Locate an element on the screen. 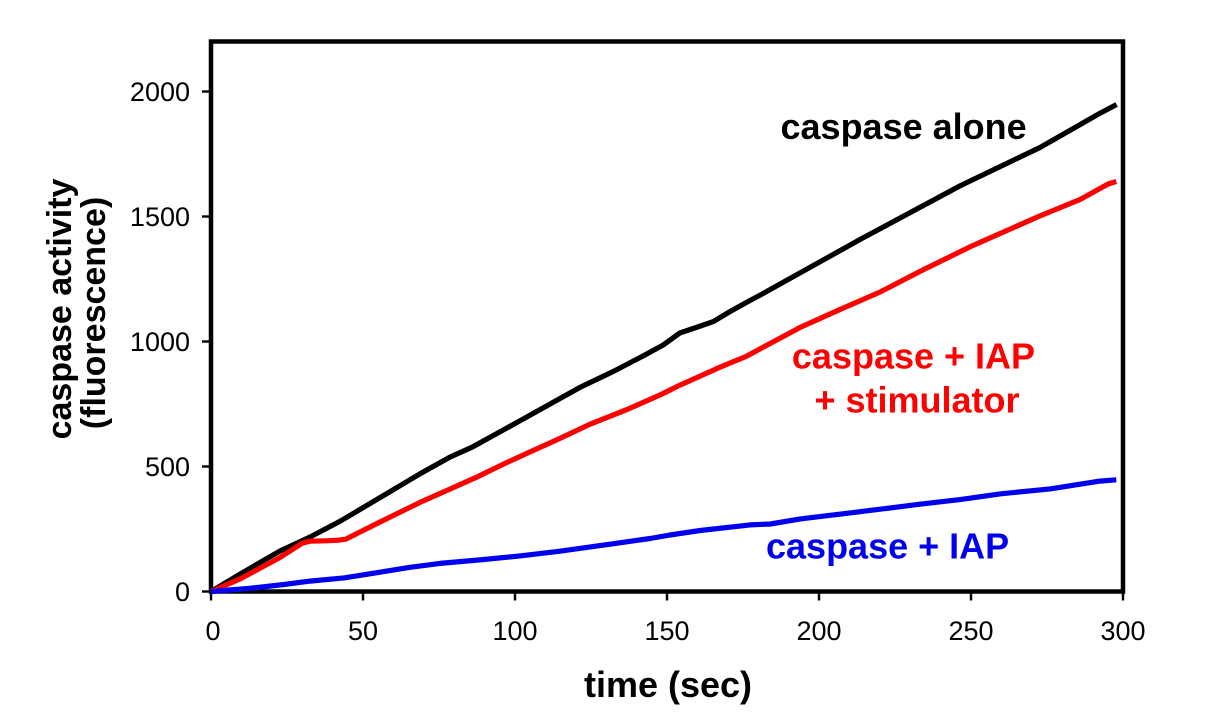 Image resolution: width=1207 pixels, height=721 pixels. svg-text: 250 is located at coordinates (970, 631).